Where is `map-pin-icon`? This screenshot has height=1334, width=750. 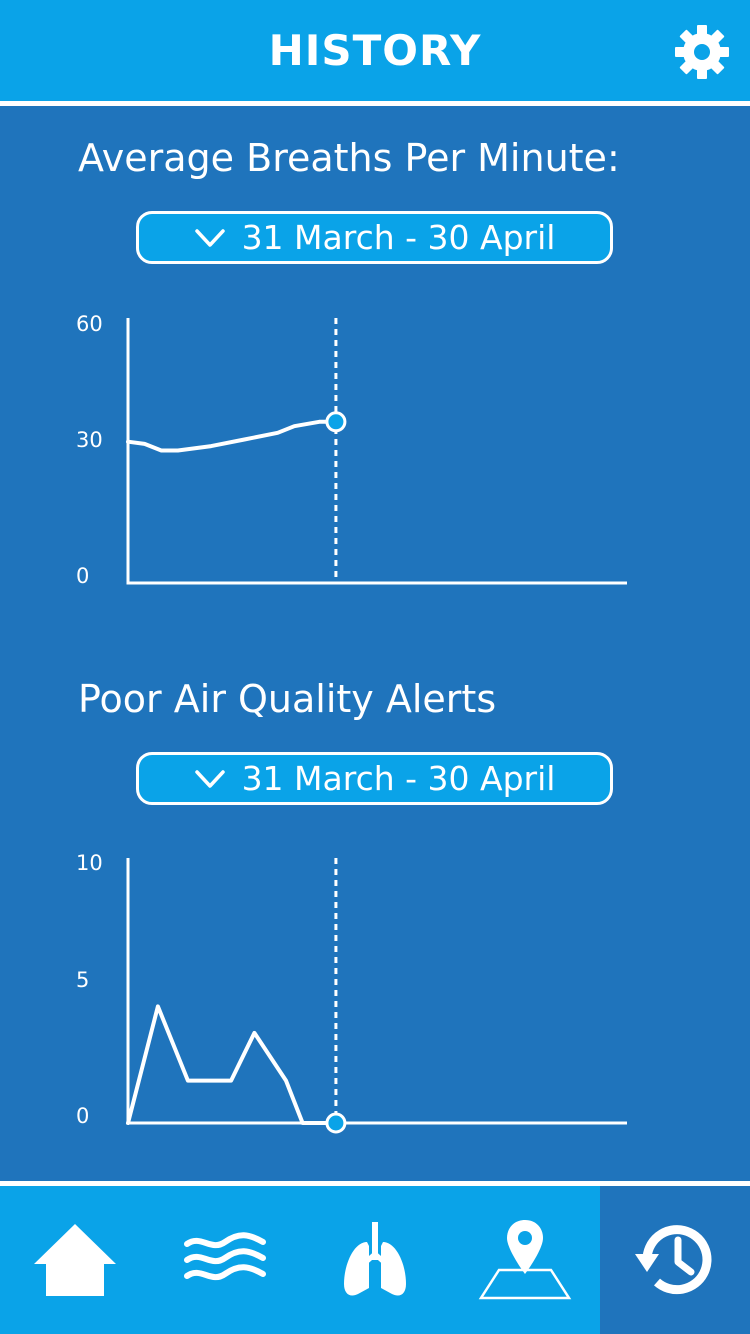
map-pin-icon is located at coordinates (525, 1260).